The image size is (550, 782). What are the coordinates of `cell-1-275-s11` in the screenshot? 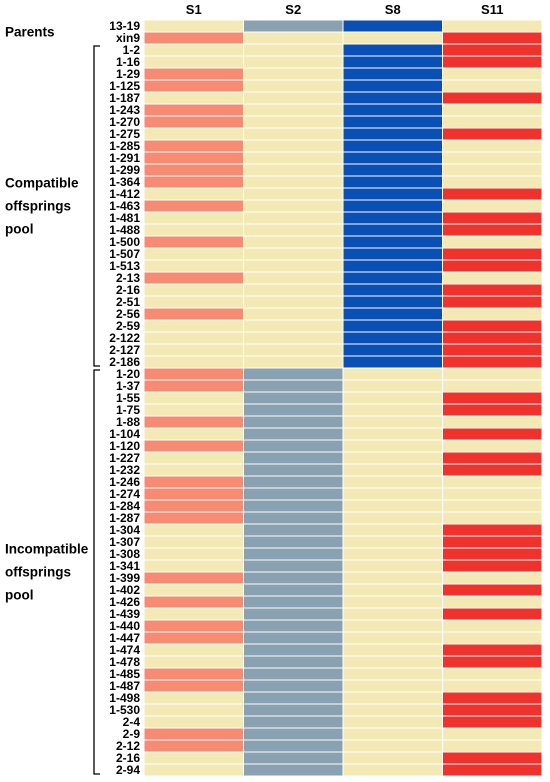 It's located at (492, 134).